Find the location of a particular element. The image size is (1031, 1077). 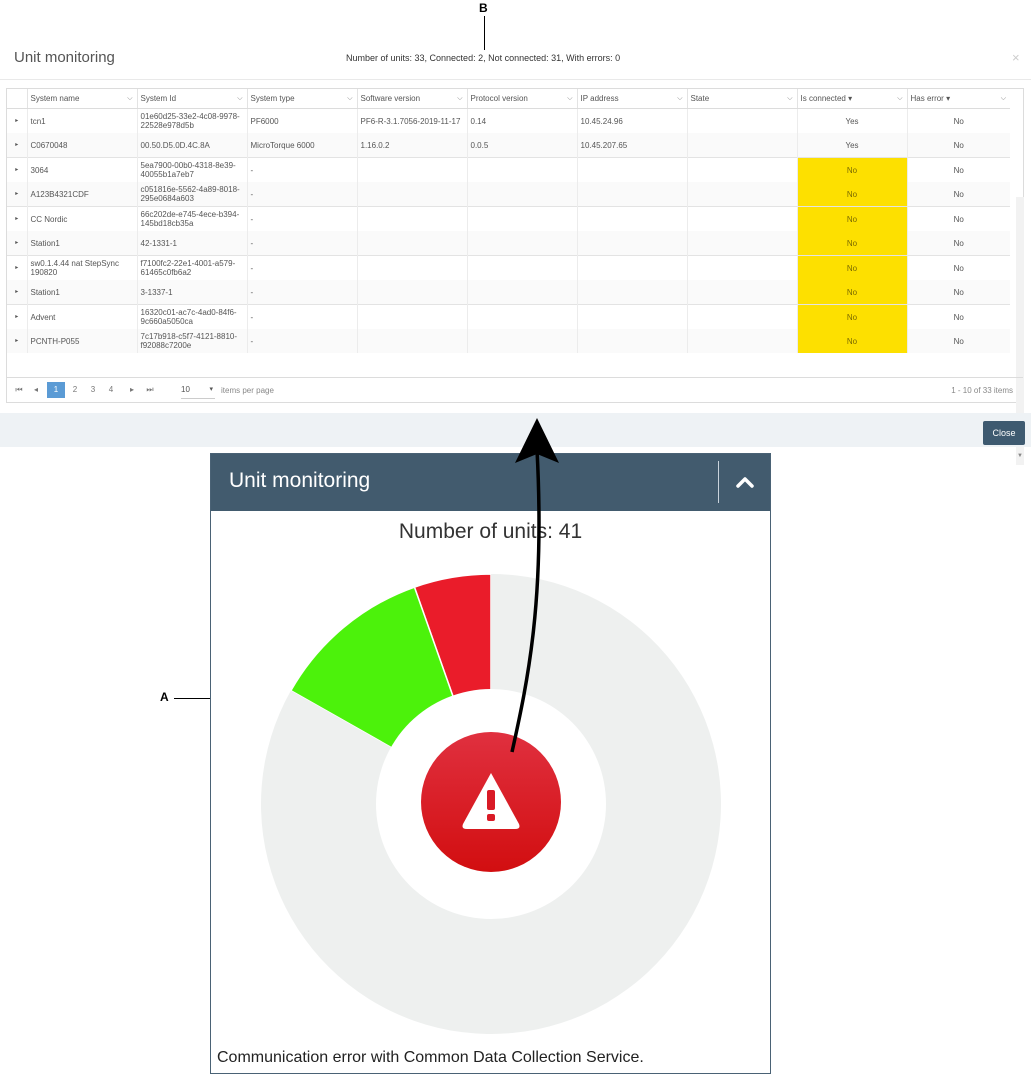

page-button-3: 3 is located at coordinates (93, 389).